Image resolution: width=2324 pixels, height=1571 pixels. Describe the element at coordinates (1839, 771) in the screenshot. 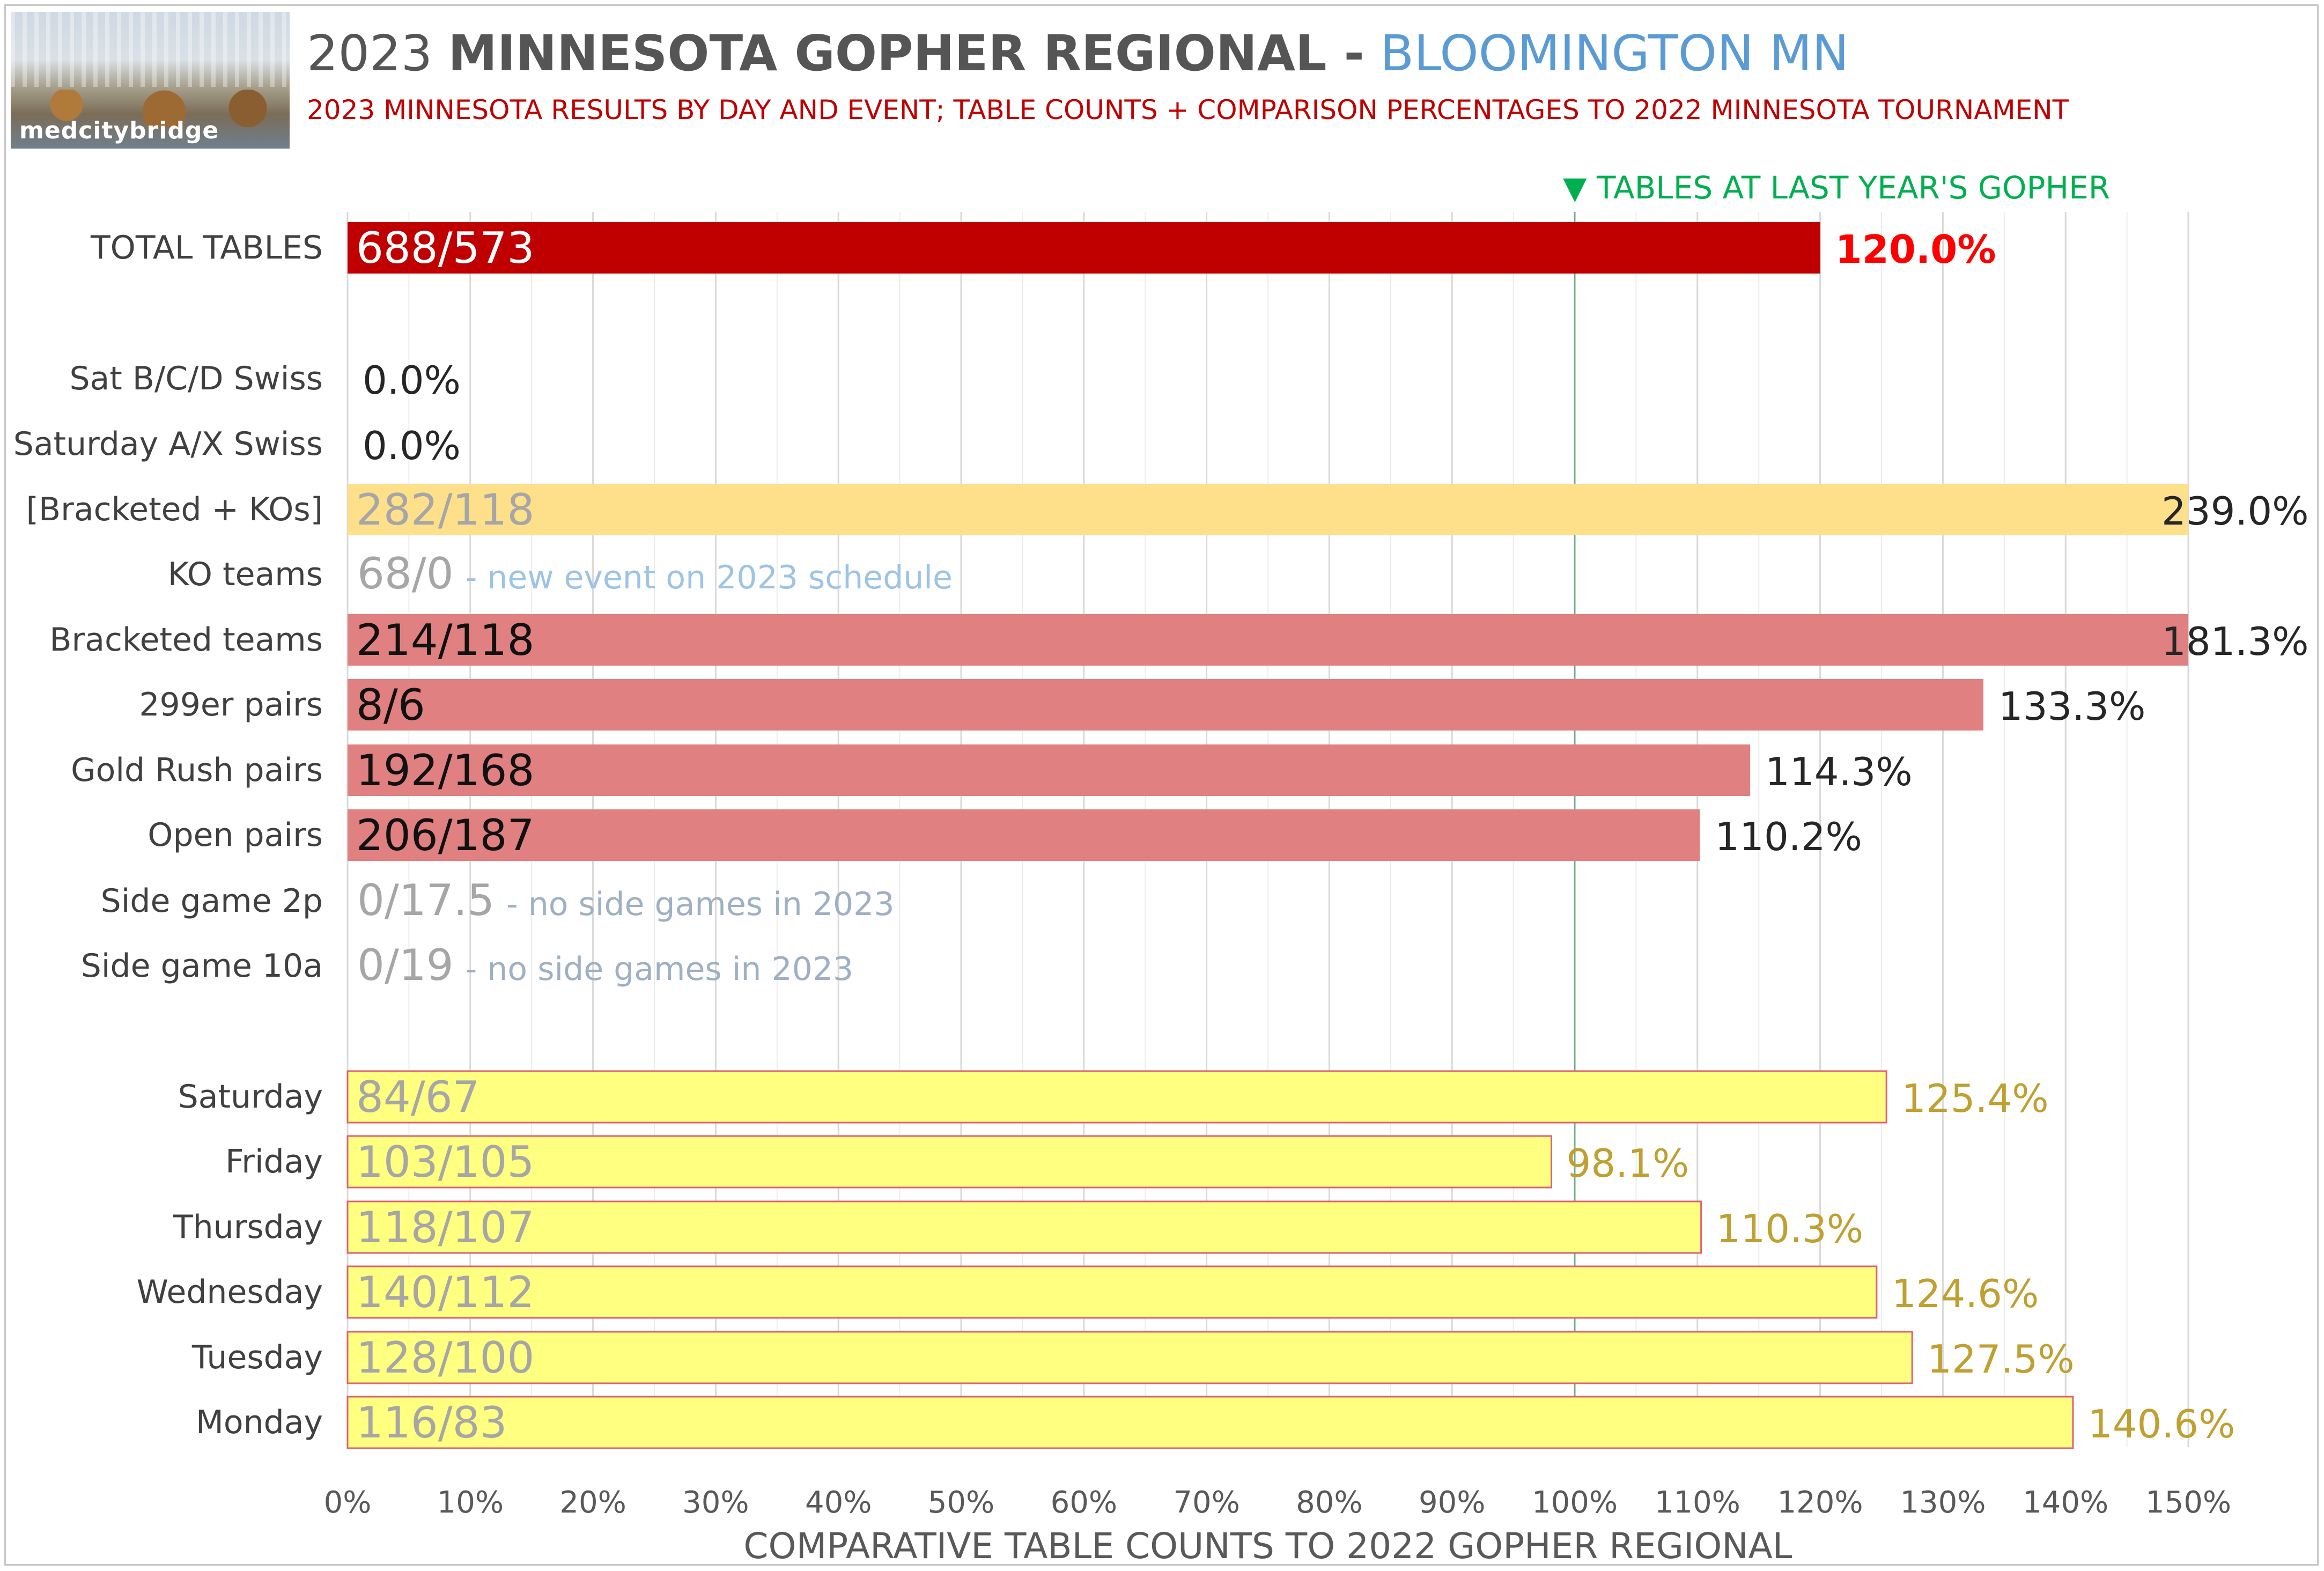

I see `pct-label: 114.3%` at that location.